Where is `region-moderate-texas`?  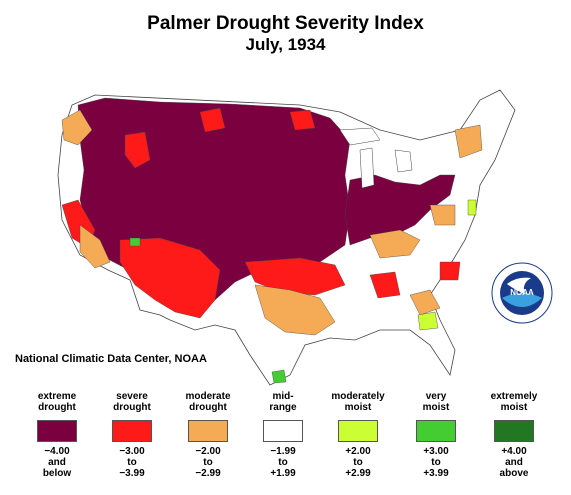 region-moderate-texas is located at coordinates (295, 310).